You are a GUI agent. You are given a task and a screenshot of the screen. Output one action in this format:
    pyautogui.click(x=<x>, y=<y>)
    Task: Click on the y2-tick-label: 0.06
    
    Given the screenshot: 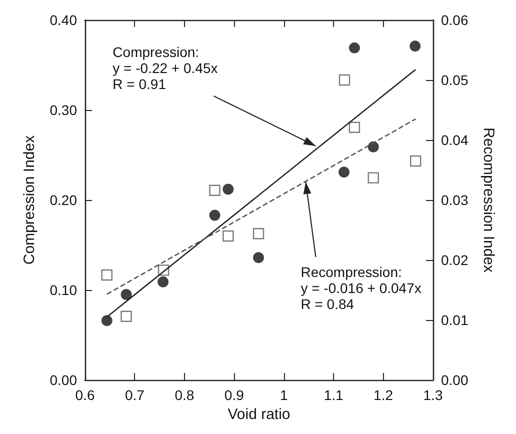 What is the action you would take?
    pyautogui.click(x=454, y=20)
    